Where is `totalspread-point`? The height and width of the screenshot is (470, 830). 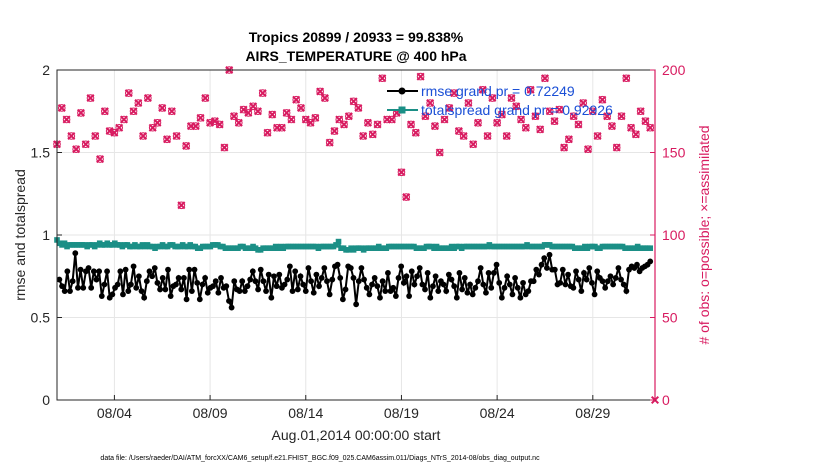
totalspread-point is located at coordinates (64, 243).